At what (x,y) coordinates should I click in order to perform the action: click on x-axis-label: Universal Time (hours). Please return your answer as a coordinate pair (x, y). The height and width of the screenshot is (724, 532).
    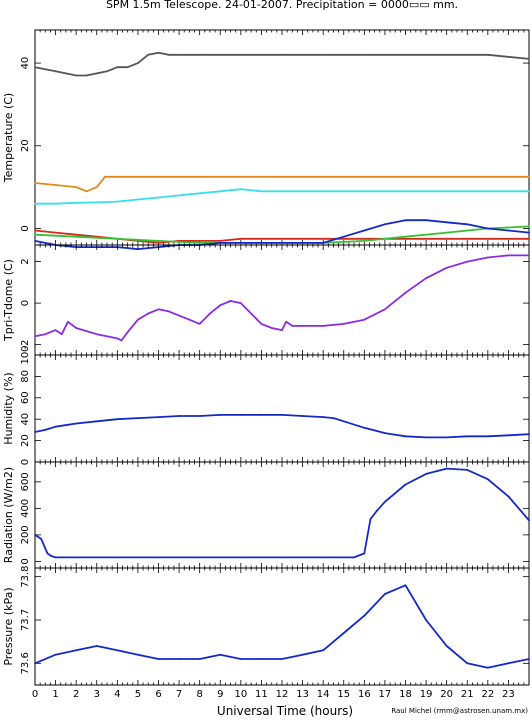
    Looking at the image, I should click on (285, 711).